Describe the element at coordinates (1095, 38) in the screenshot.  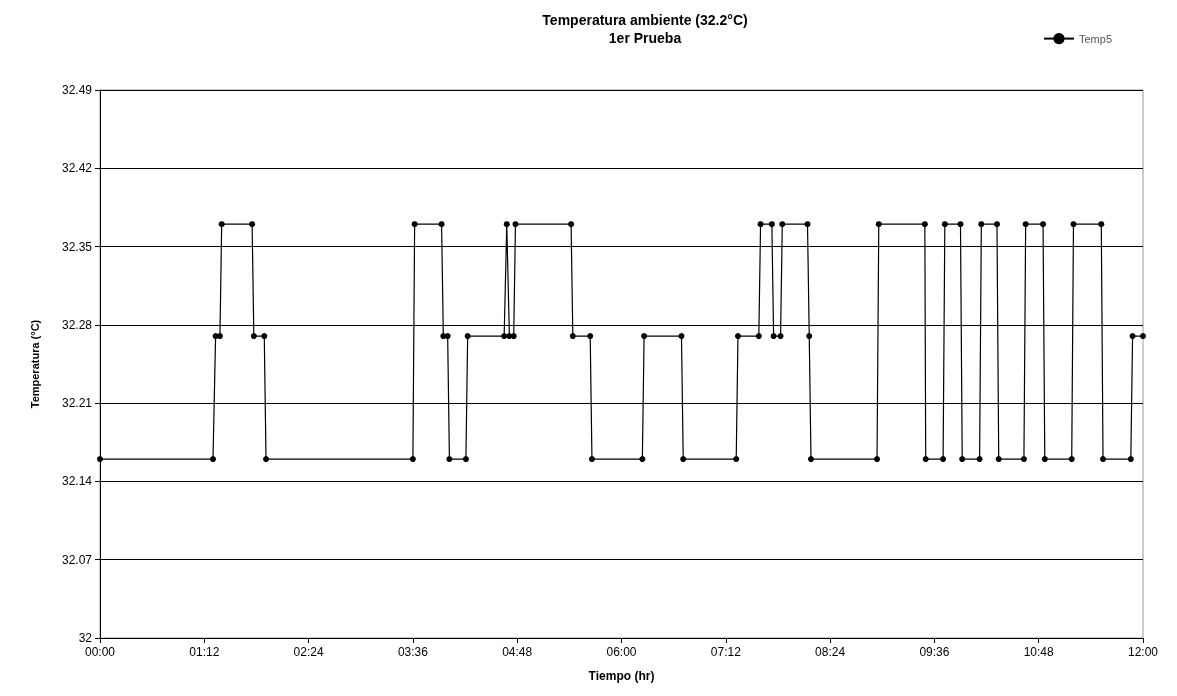
I see `legend-label: Temp5` at that location.